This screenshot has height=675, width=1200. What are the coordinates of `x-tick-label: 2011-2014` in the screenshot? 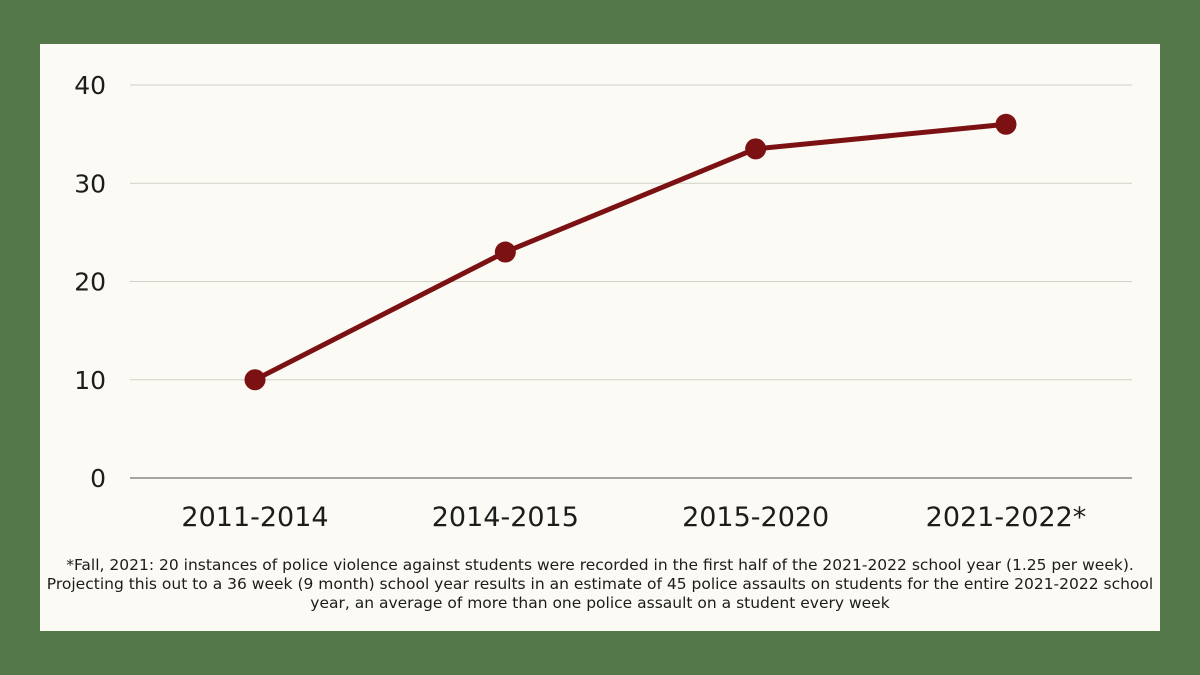 It's located at (254, 517).